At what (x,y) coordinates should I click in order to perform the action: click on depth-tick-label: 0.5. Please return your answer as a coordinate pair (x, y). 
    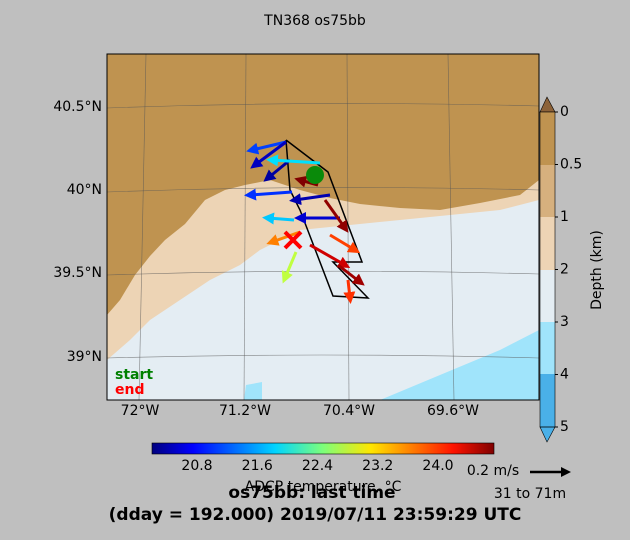
    Looking at the image, I should click on (571, 165).